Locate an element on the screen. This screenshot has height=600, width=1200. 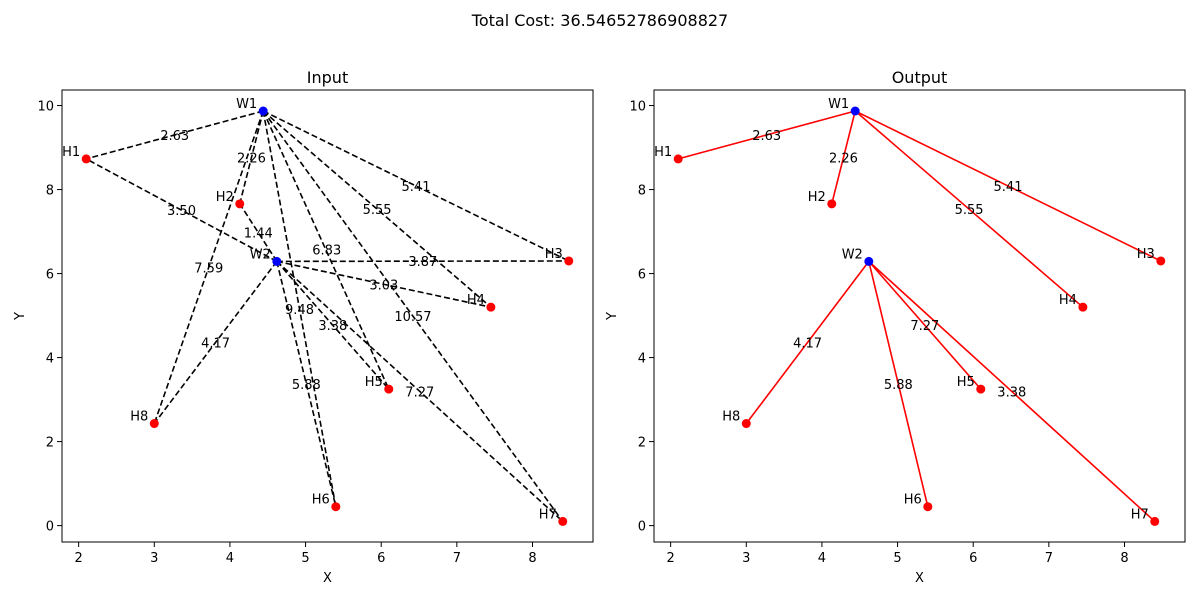
edge-label: 10.57 is located at coordinates (412, 317).